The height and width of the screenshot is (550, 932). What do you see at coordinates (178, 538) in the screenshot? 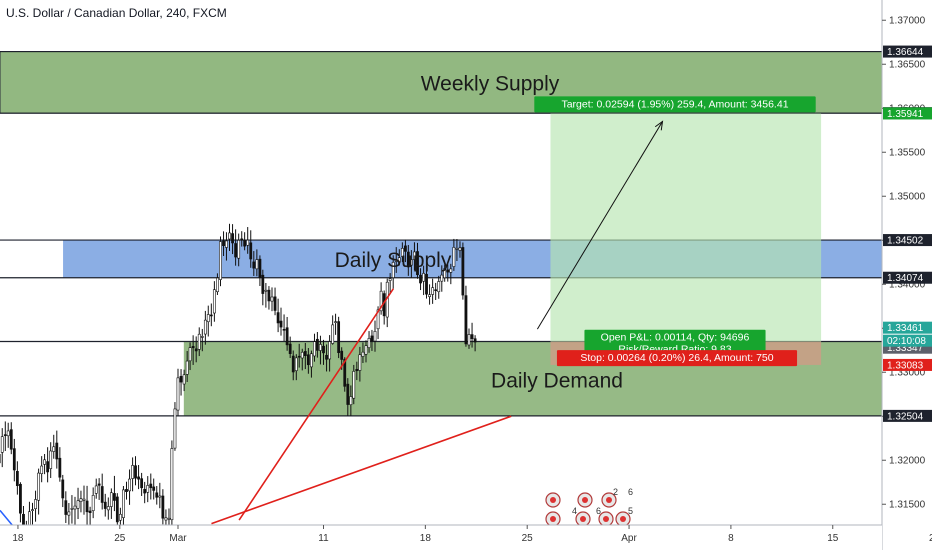
I see `time-tick-label: Mar` at bounding box center [178, 538].